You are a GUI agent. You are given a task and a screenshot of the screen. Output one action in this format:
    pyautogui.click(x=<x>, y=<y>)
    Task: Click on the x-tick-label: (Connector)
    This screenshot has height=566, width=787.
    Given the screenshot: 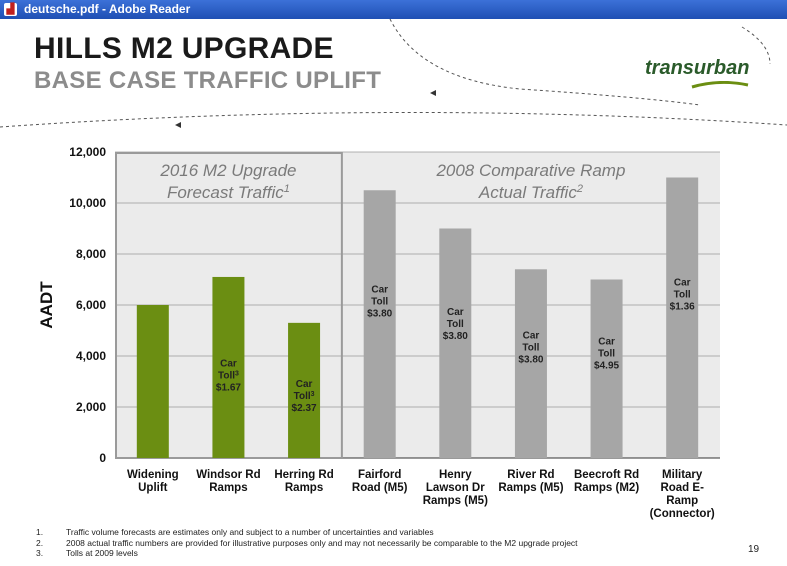 What is the action you would take?
    pyautogui.click(x=682, y=514)
    